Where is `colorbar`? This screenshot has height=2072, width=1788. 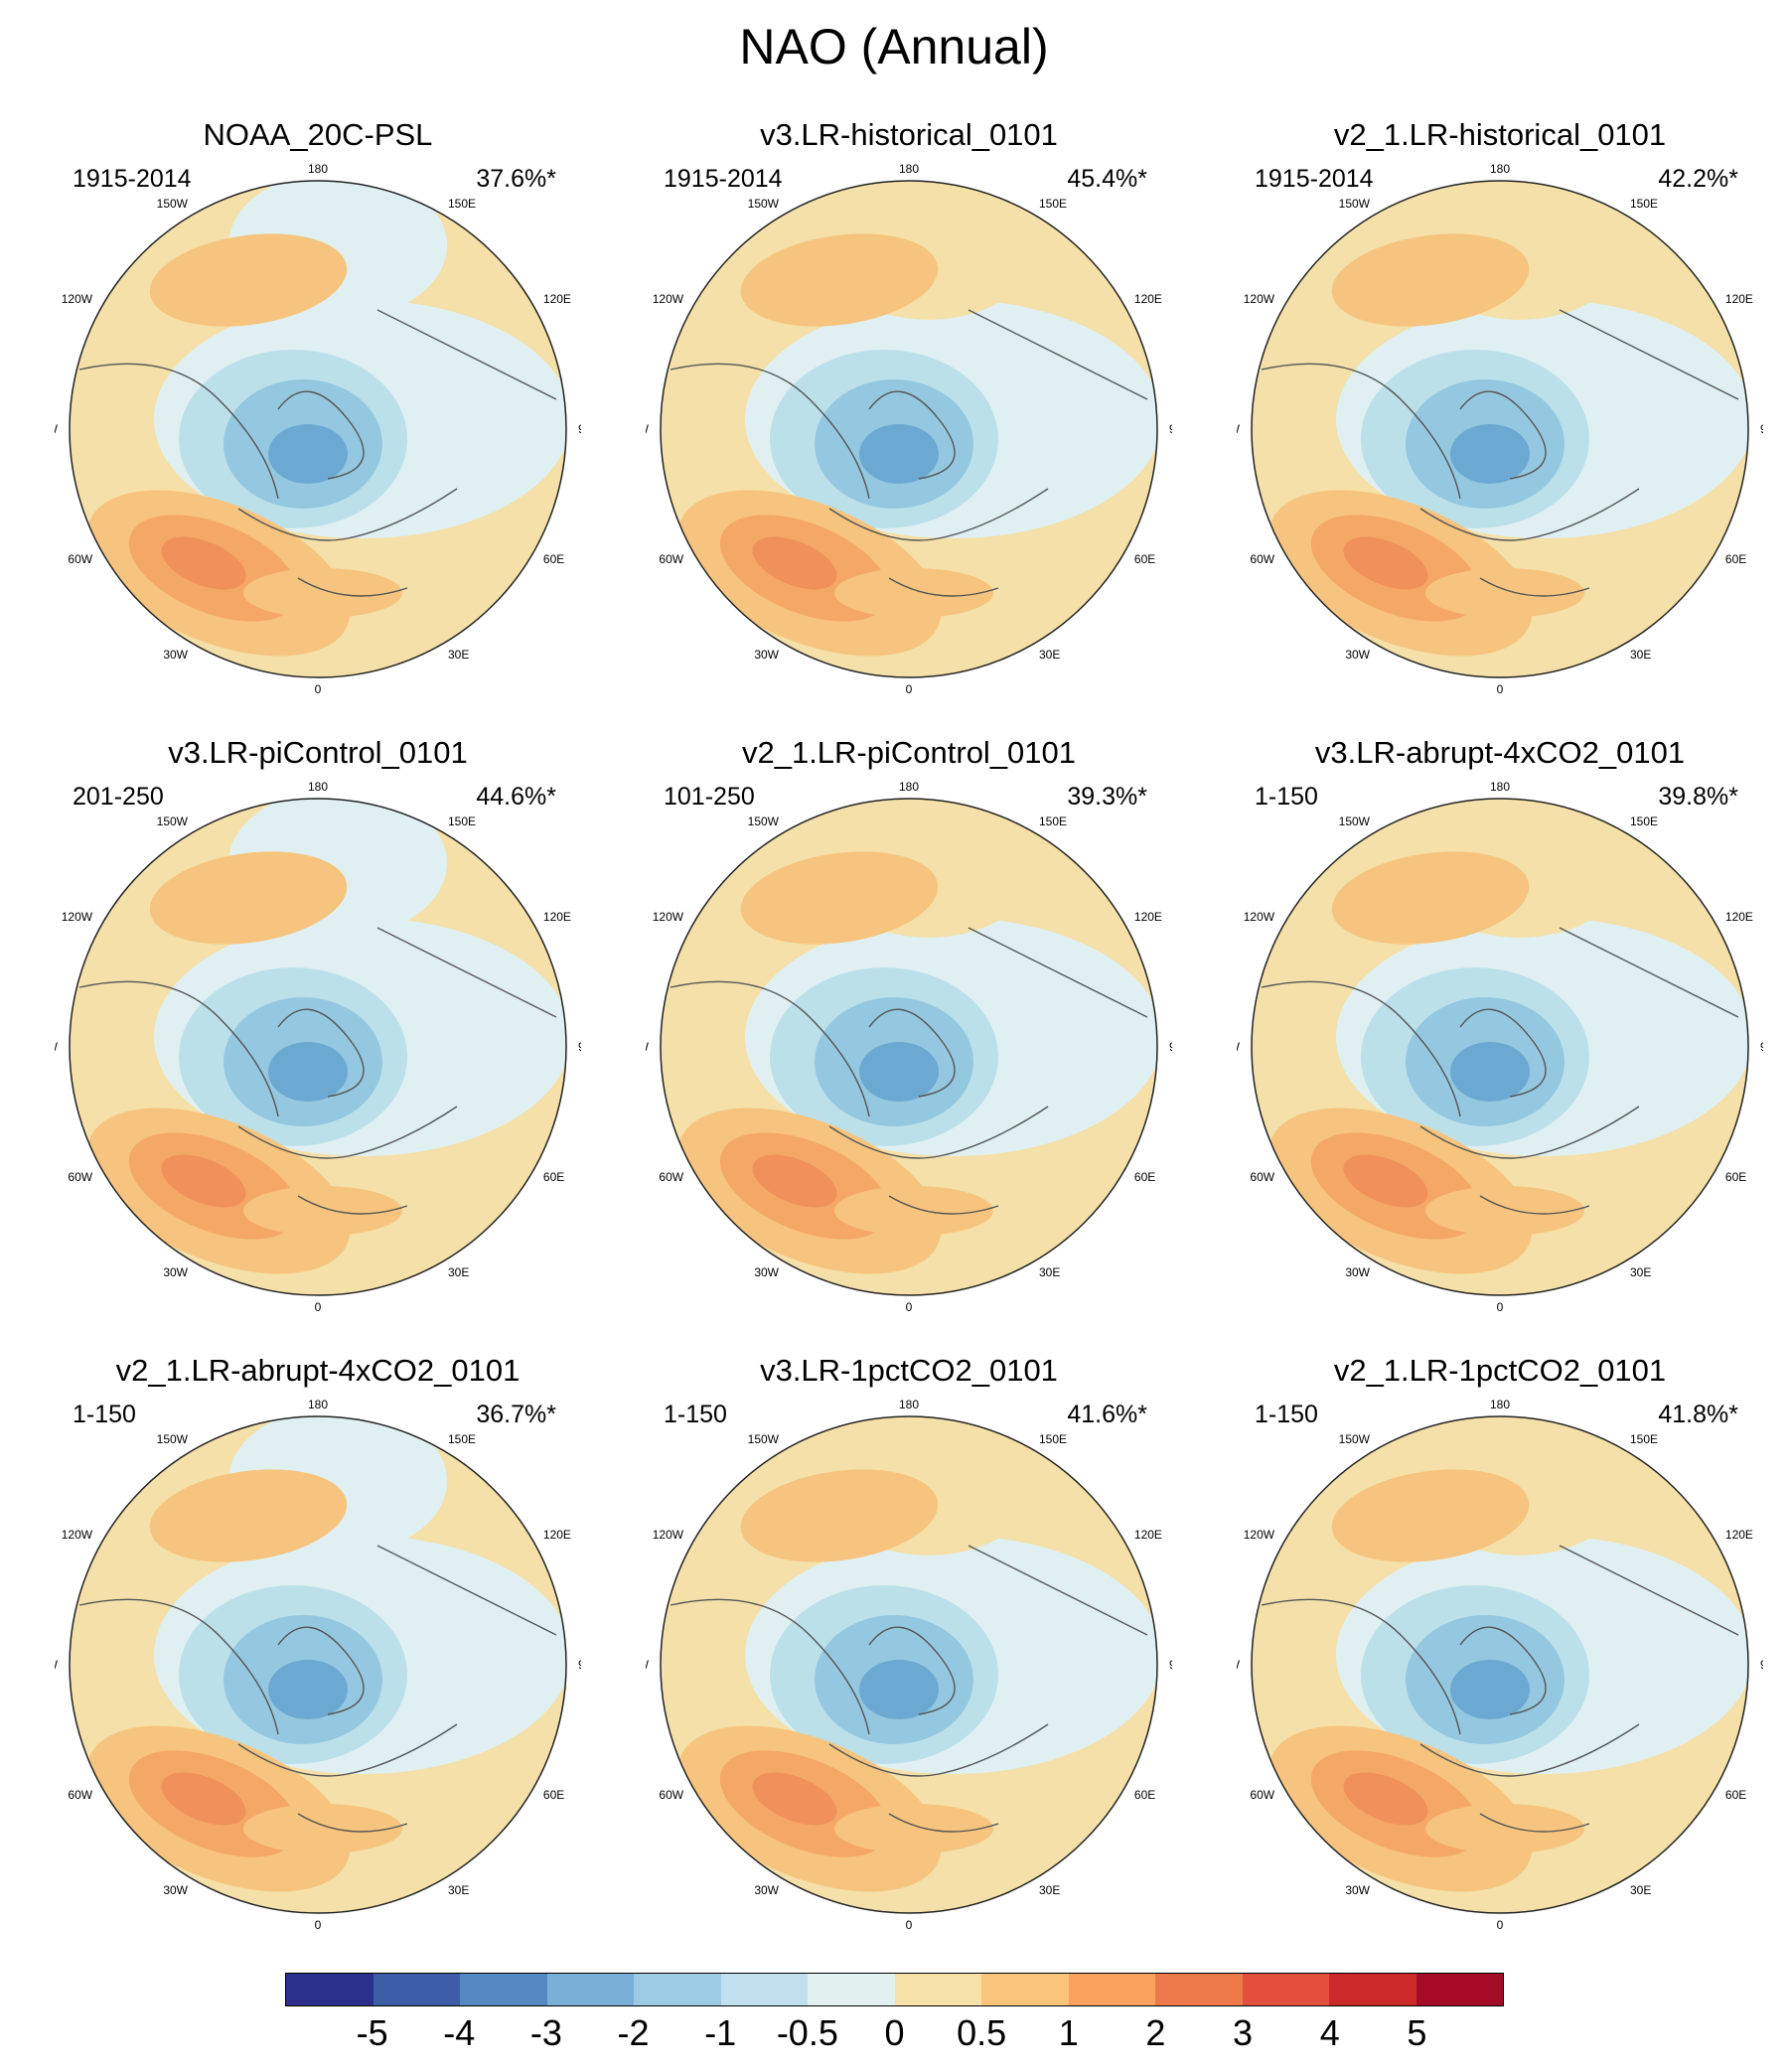 colorbar is located at coordinates (894, 1990).